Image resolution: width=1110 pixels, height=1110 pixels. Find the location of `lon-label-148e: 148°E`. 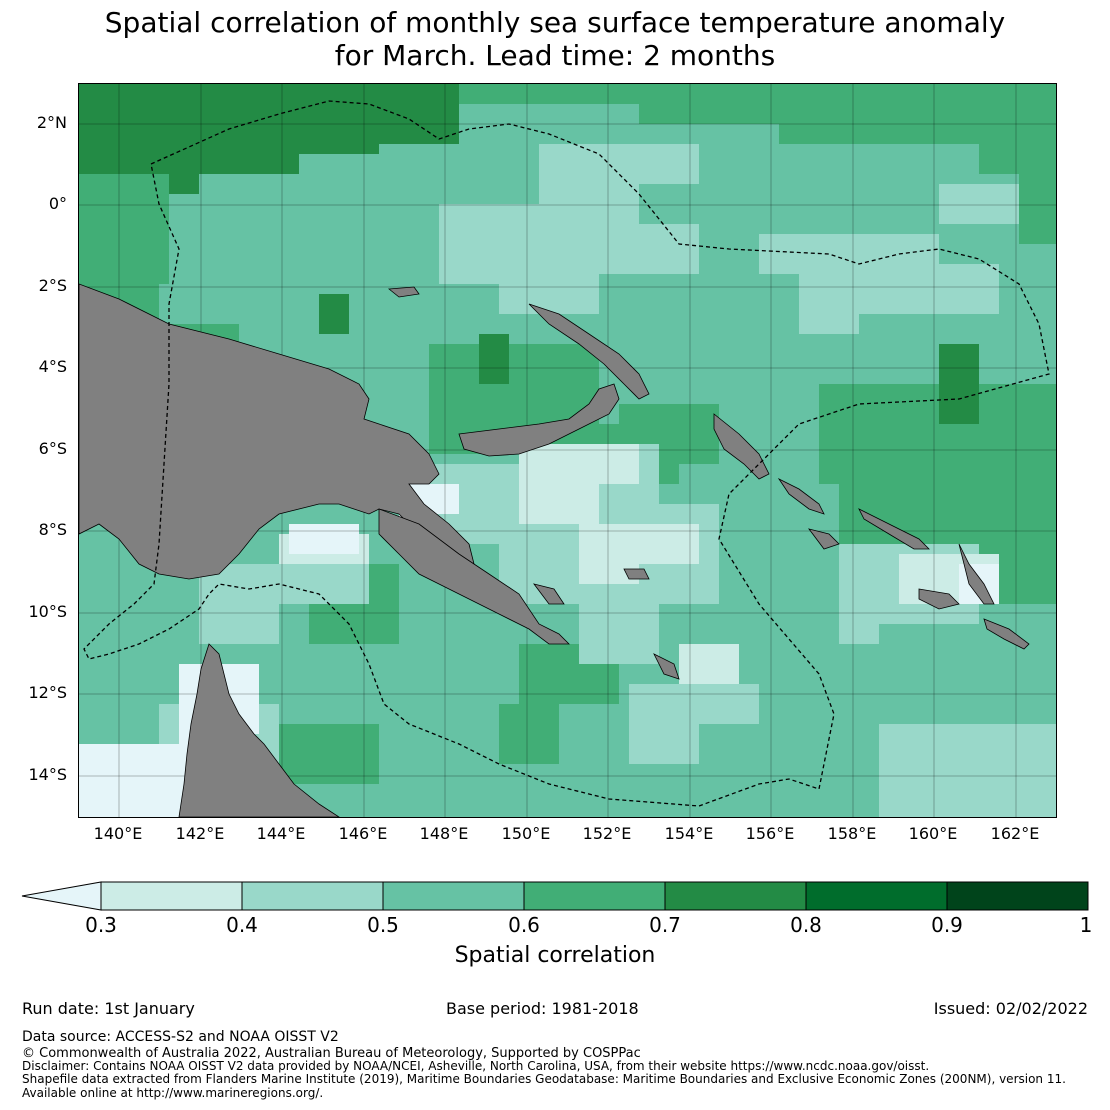

lon-label-148e: 148°E is located at coordinates (444, 833).